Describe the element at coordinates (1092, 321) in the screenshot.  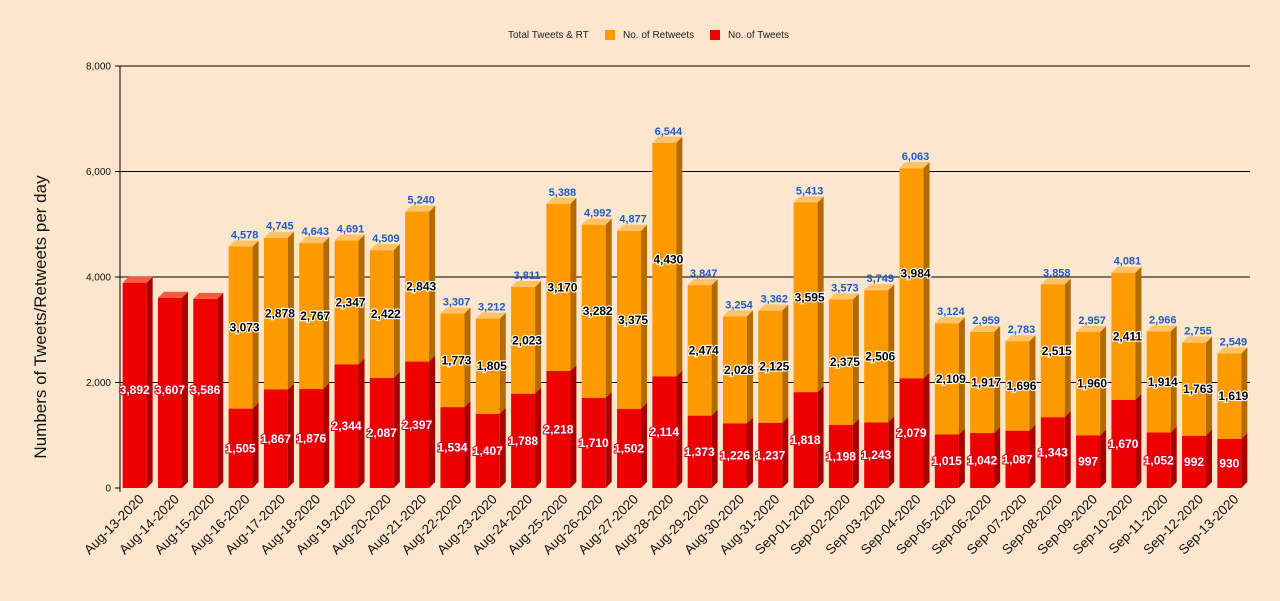
I see `total-value-label: 2,957` at that location.